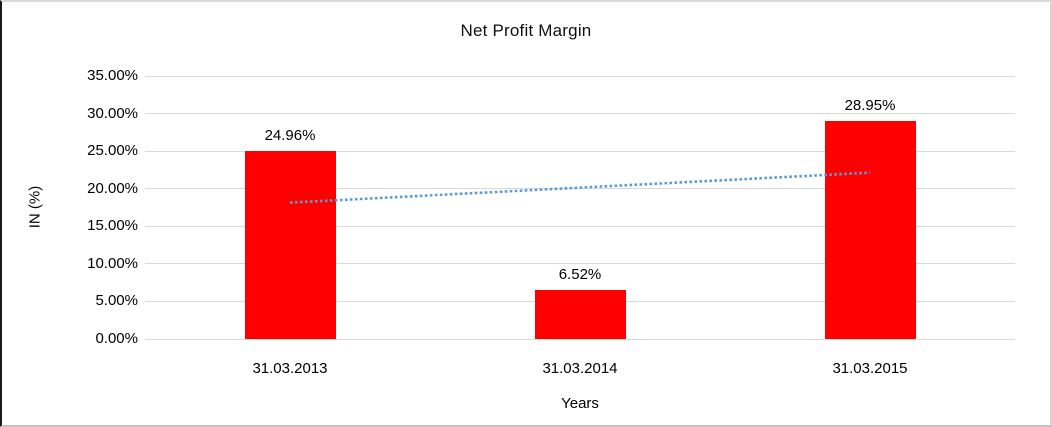 The height and width of the screenshot is (427, 1052). What do you see at coordinates (116, 301) in the screenshot?
I see `y-axis-tick-label: 5.00%` at bounding box center [116, 301].